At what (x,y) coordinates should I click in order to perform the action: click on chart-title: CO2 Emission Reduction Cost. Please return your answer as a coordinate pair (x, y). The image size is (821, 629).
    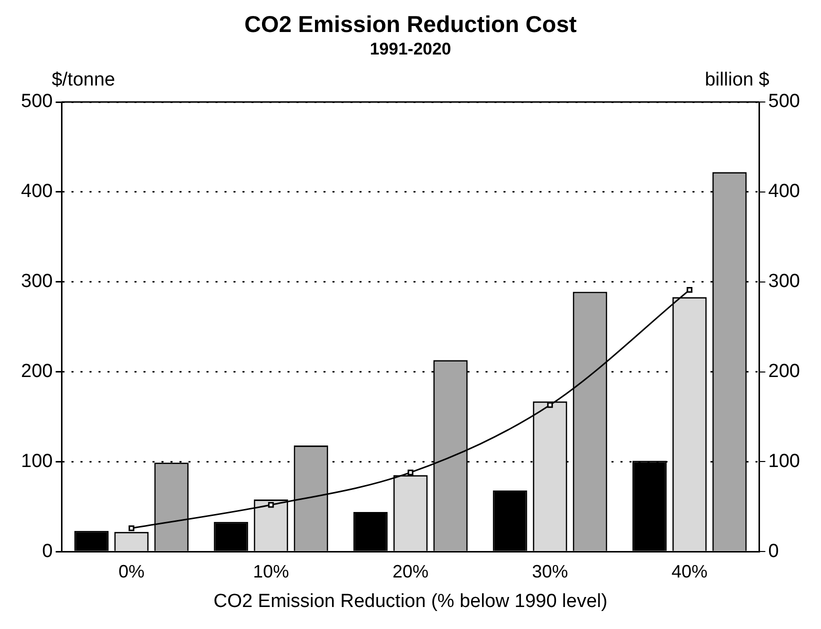
    Looking at the image, I should click on (410, 24).